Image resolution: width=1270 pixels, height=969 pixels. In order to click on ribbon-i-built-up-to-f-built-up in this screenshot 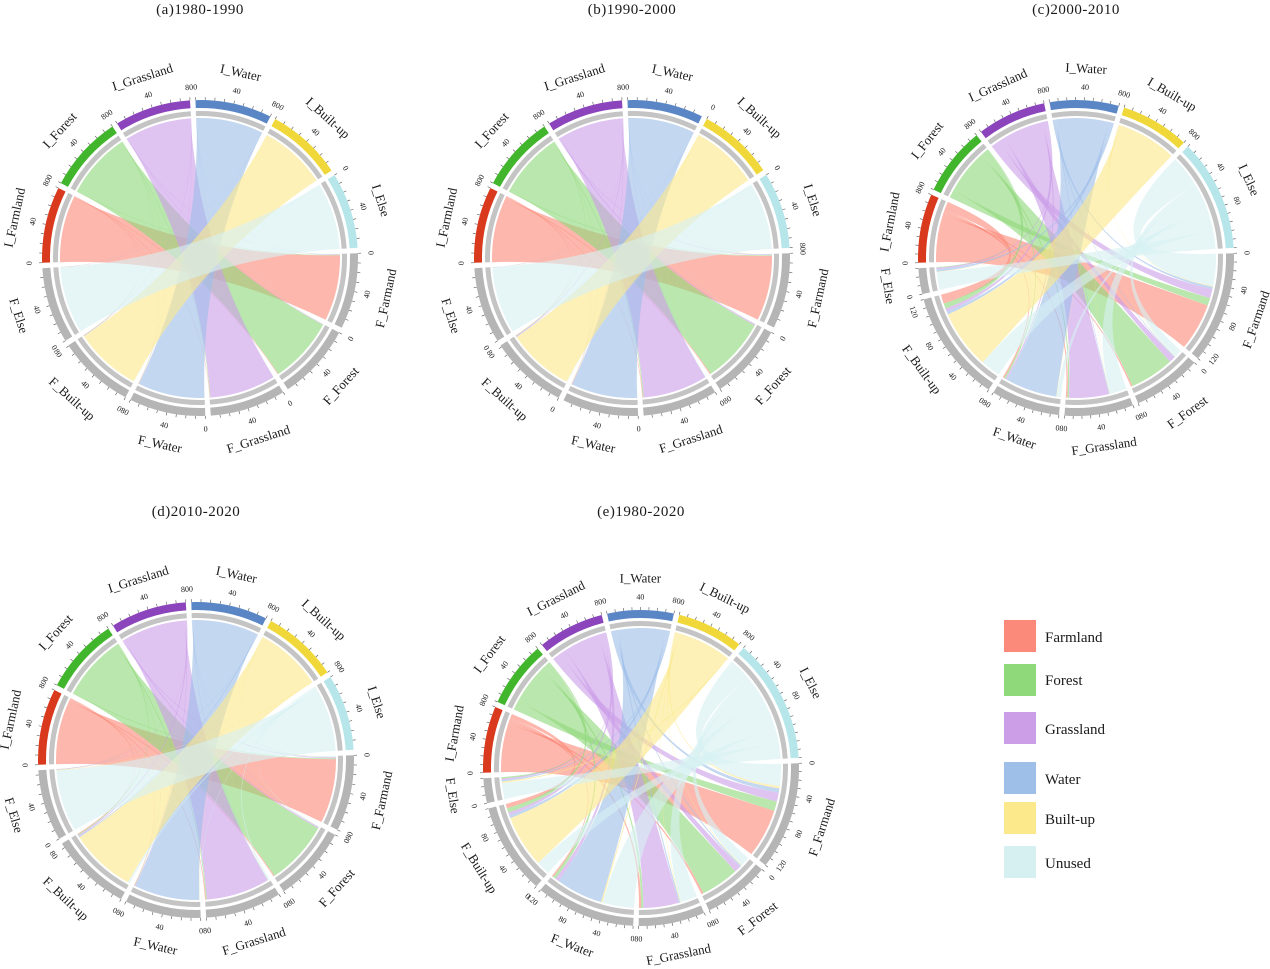, I will do `click(1059, 244)`.